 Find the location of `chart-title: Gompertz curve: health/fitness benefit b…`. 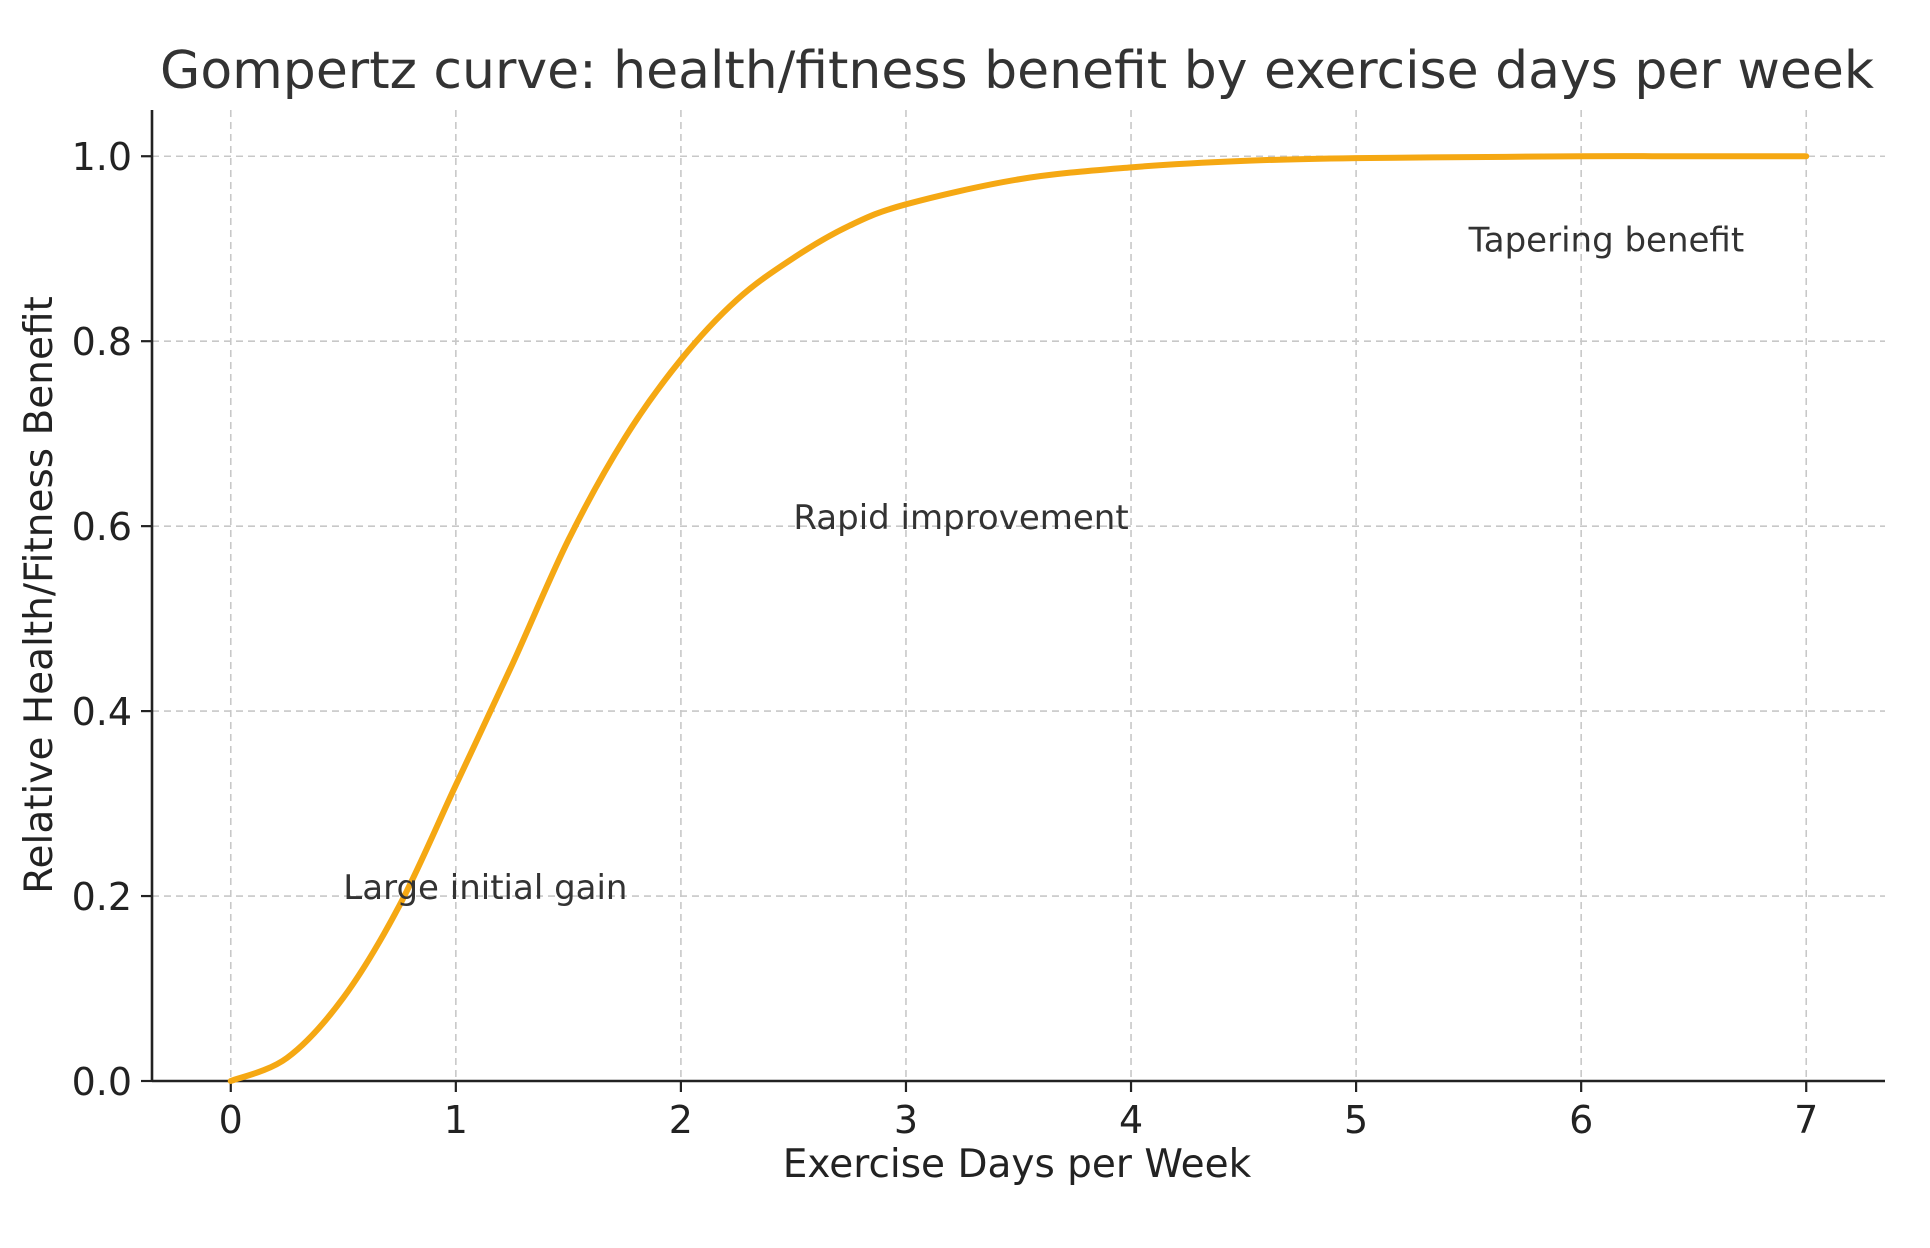

chart-title: Gompertz curve: health/fitness benefit b… is located at coordinates (1017, 71).